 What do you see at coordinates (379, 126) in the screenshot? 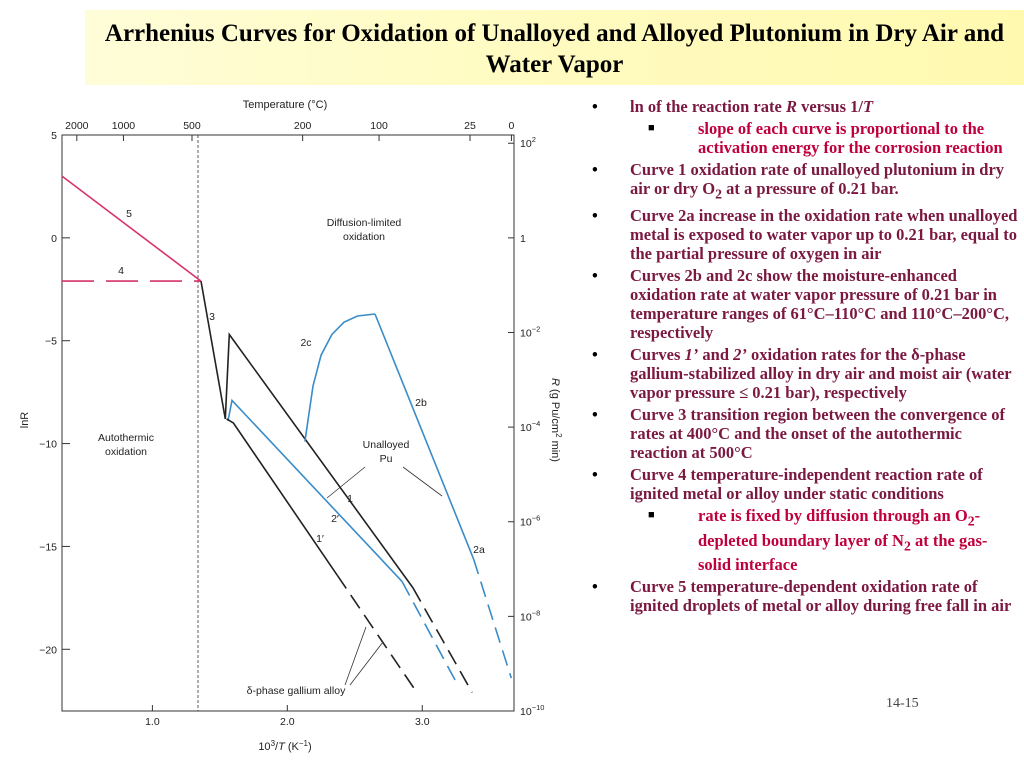
I see `top-tick-label: 100` at bounding box center [379, 126].